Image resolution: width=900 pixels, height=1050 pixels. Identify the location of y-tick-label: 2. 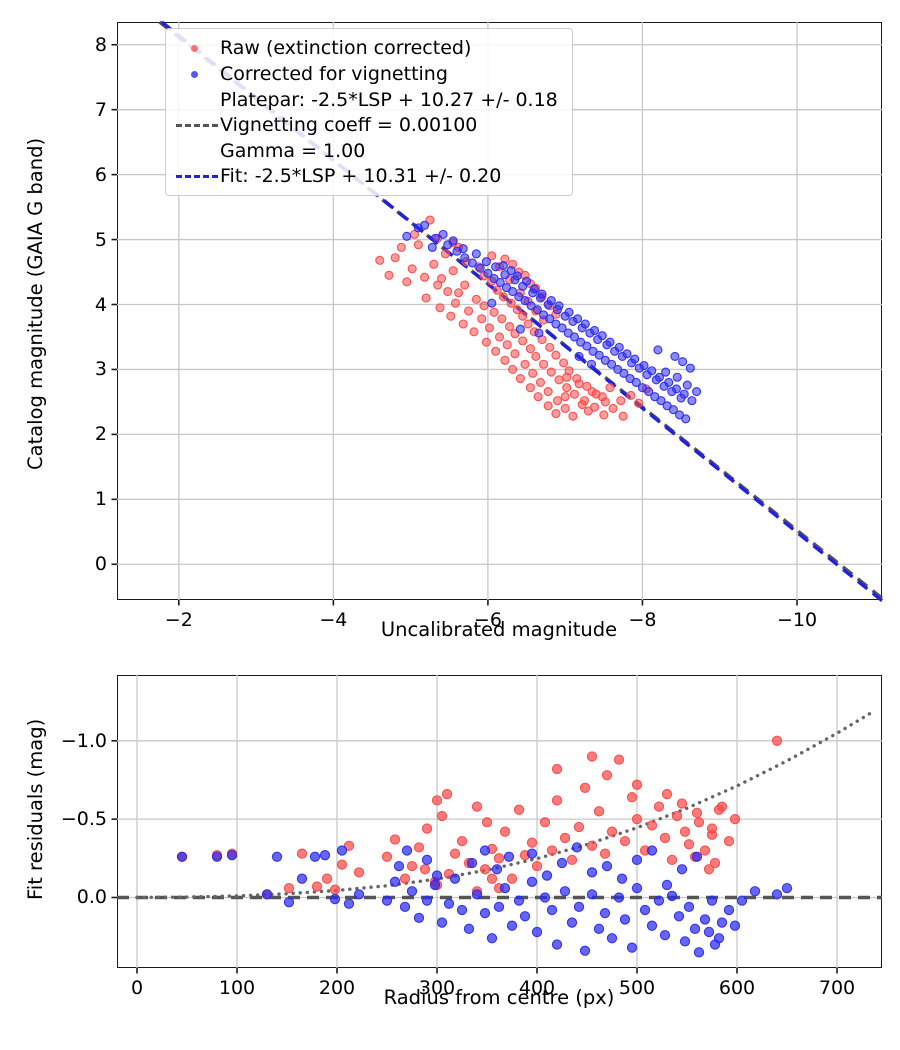
(100, 434).